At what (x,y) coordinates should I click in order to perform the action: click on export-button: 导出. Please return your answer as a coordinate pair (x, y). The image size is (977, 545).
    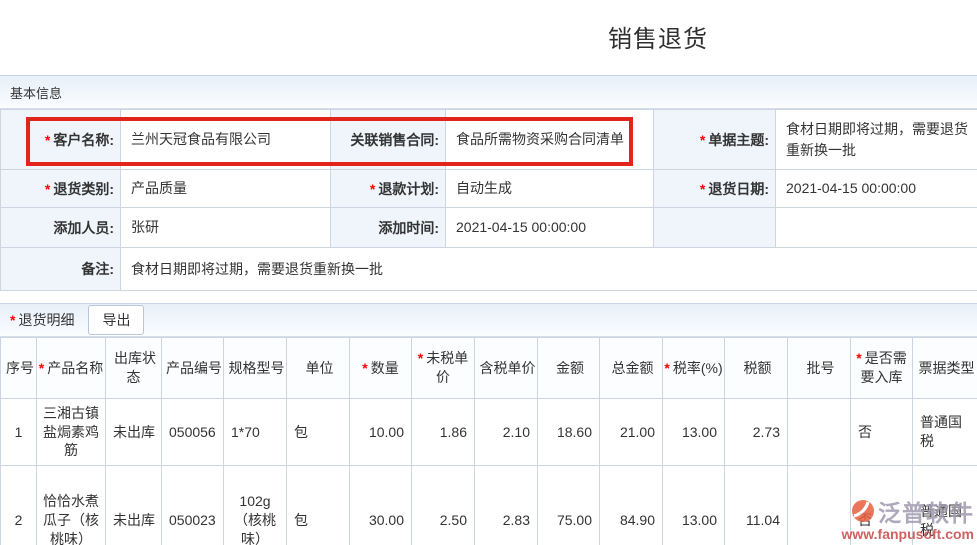
    Looking at the image, I should click on (116, 320).